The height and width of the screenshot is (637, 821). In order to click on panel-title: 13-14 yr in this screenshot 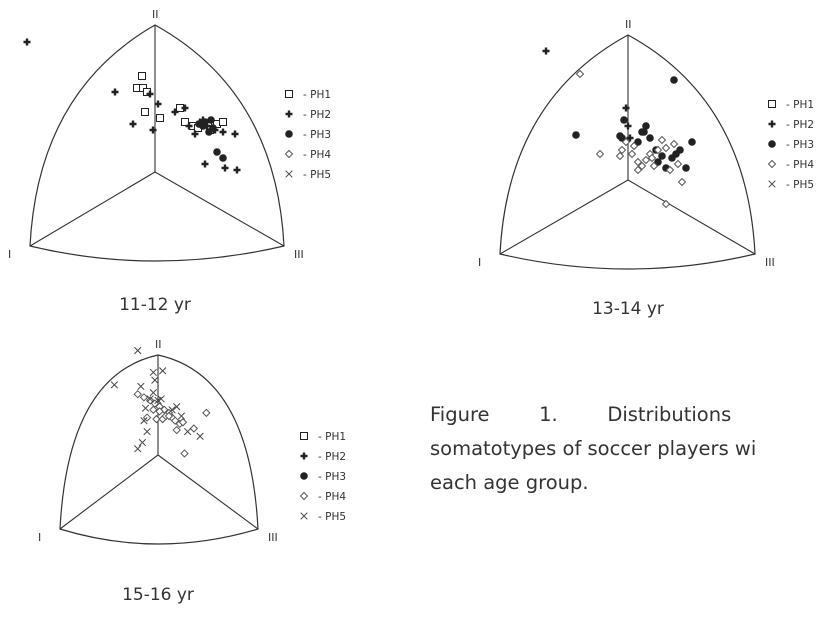, I will do `click(628, 309)`.